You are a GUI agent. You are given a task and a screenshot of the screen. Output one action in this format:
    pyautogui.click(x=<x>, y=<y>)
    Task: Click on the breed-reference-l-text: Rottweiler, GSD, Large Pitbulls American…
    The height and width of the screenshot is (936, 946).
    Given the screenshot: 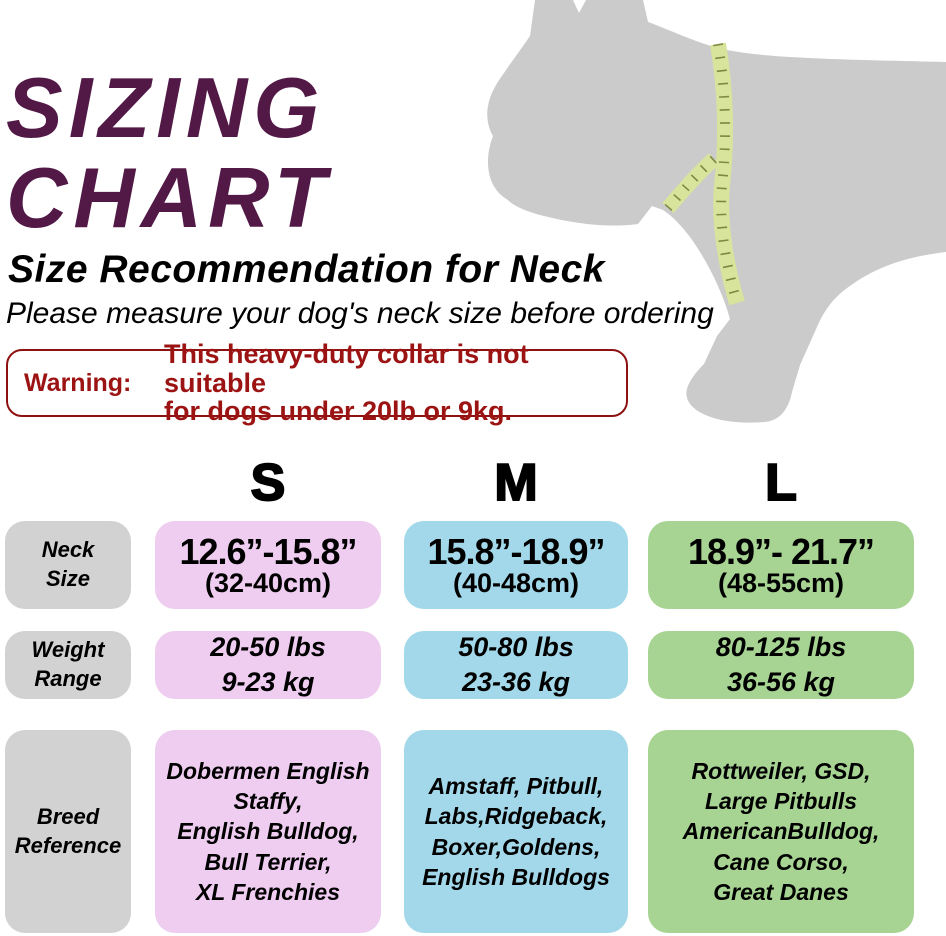 What is the action you would take?
    pyautogui.click(x=781, y=831)
    